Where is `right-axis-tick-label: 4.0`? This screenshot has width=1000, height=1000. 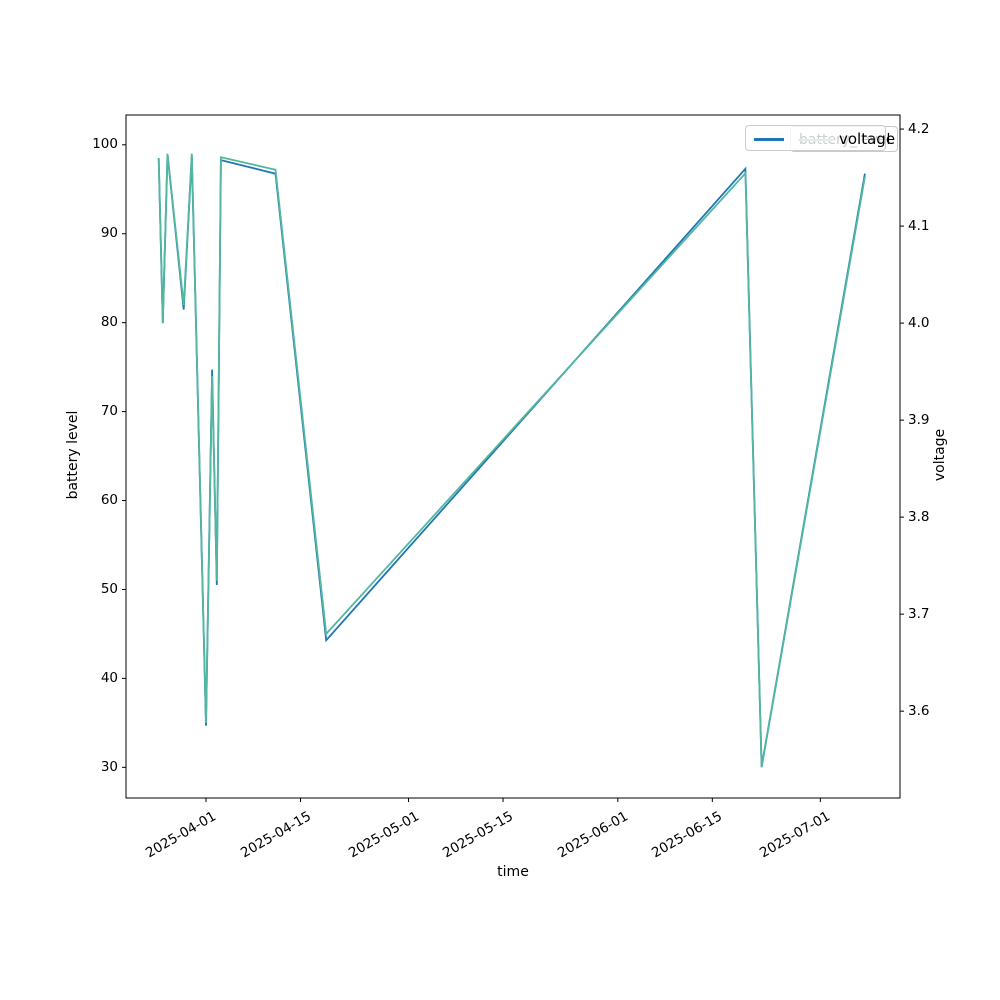
right-axis-tick-label: 4.0 is located at coordinates (919, 322).